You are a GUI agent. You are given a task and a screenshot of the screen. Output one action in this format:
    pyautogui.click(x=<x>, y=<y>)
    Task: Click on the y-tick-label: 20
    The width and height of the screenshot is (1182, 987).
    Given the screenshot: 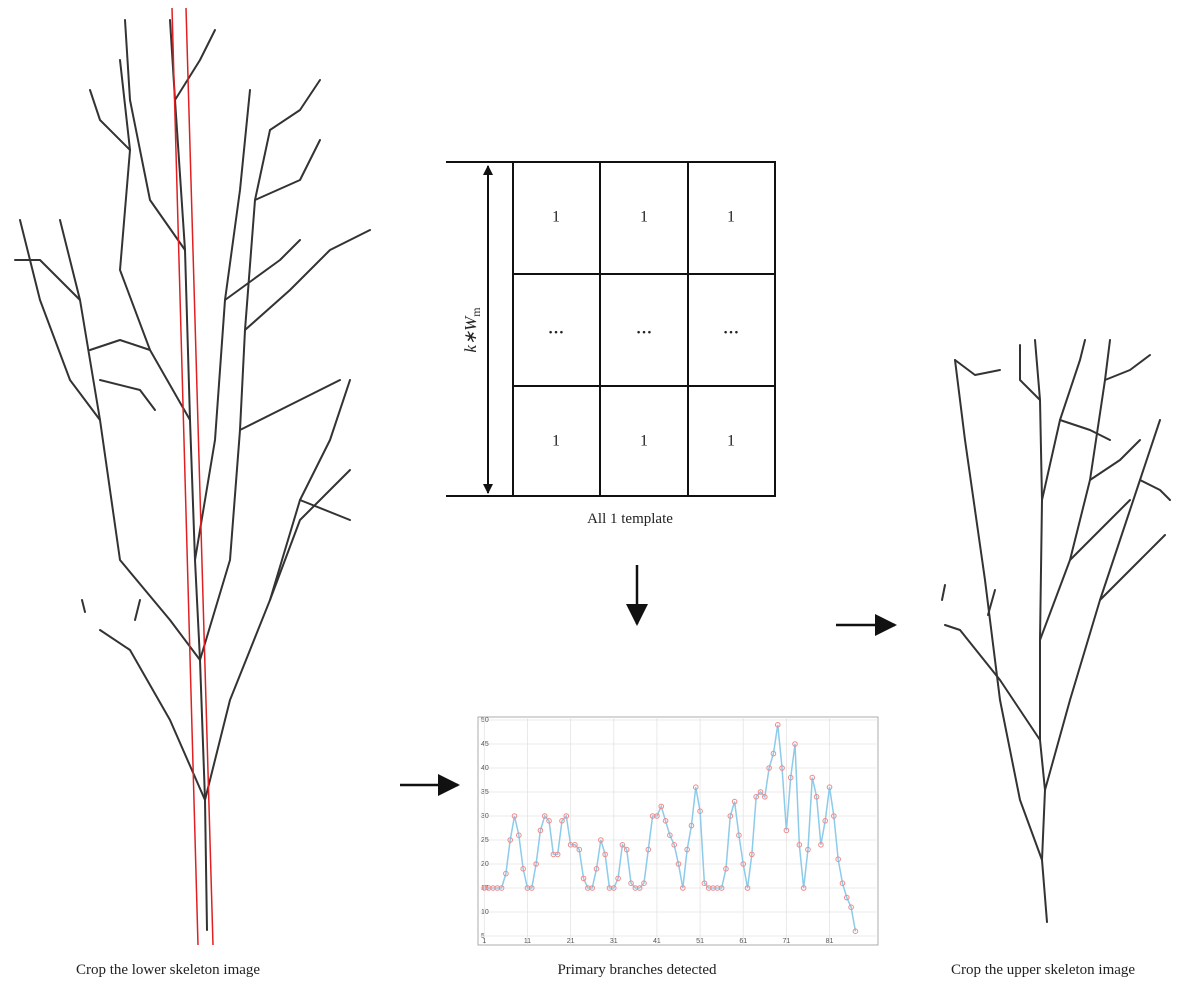 What is the action you would take?
    pyautogui.click(x=485, y=864)
    